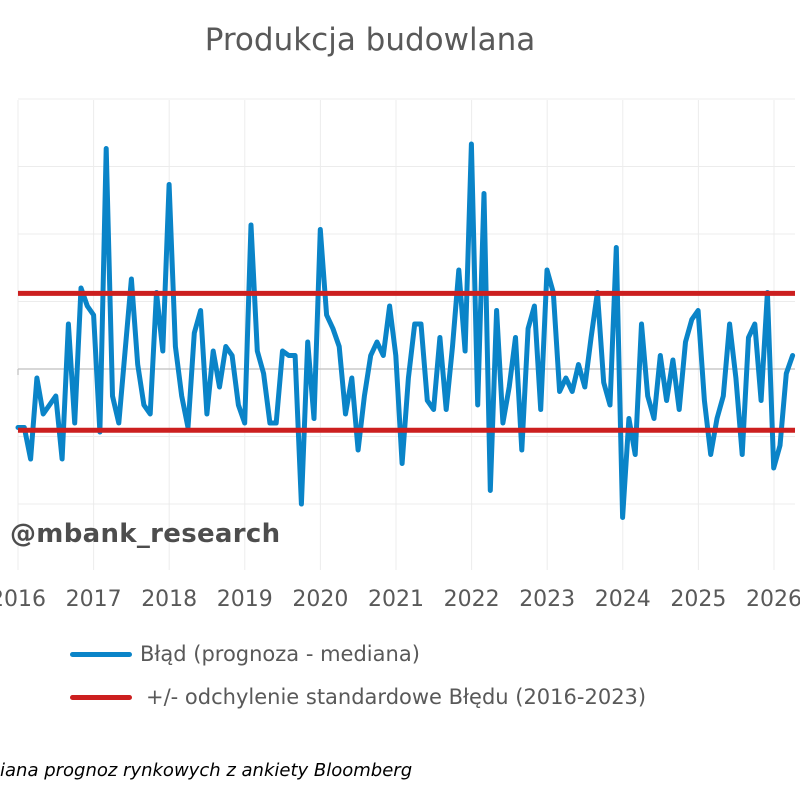 This screenshot has height=800, width=800. Describe the element at coordinates (698, 599) in the screenshot. I see `x-tick-label-2025: 2025` at that location.